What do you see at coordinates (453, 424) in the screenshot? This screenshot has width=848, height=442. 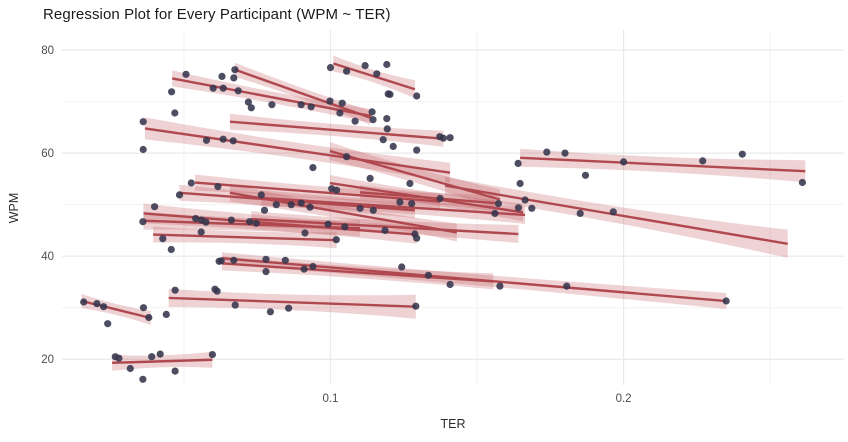 I see `x-axis-title: TER` at bounding box center [453, 424].